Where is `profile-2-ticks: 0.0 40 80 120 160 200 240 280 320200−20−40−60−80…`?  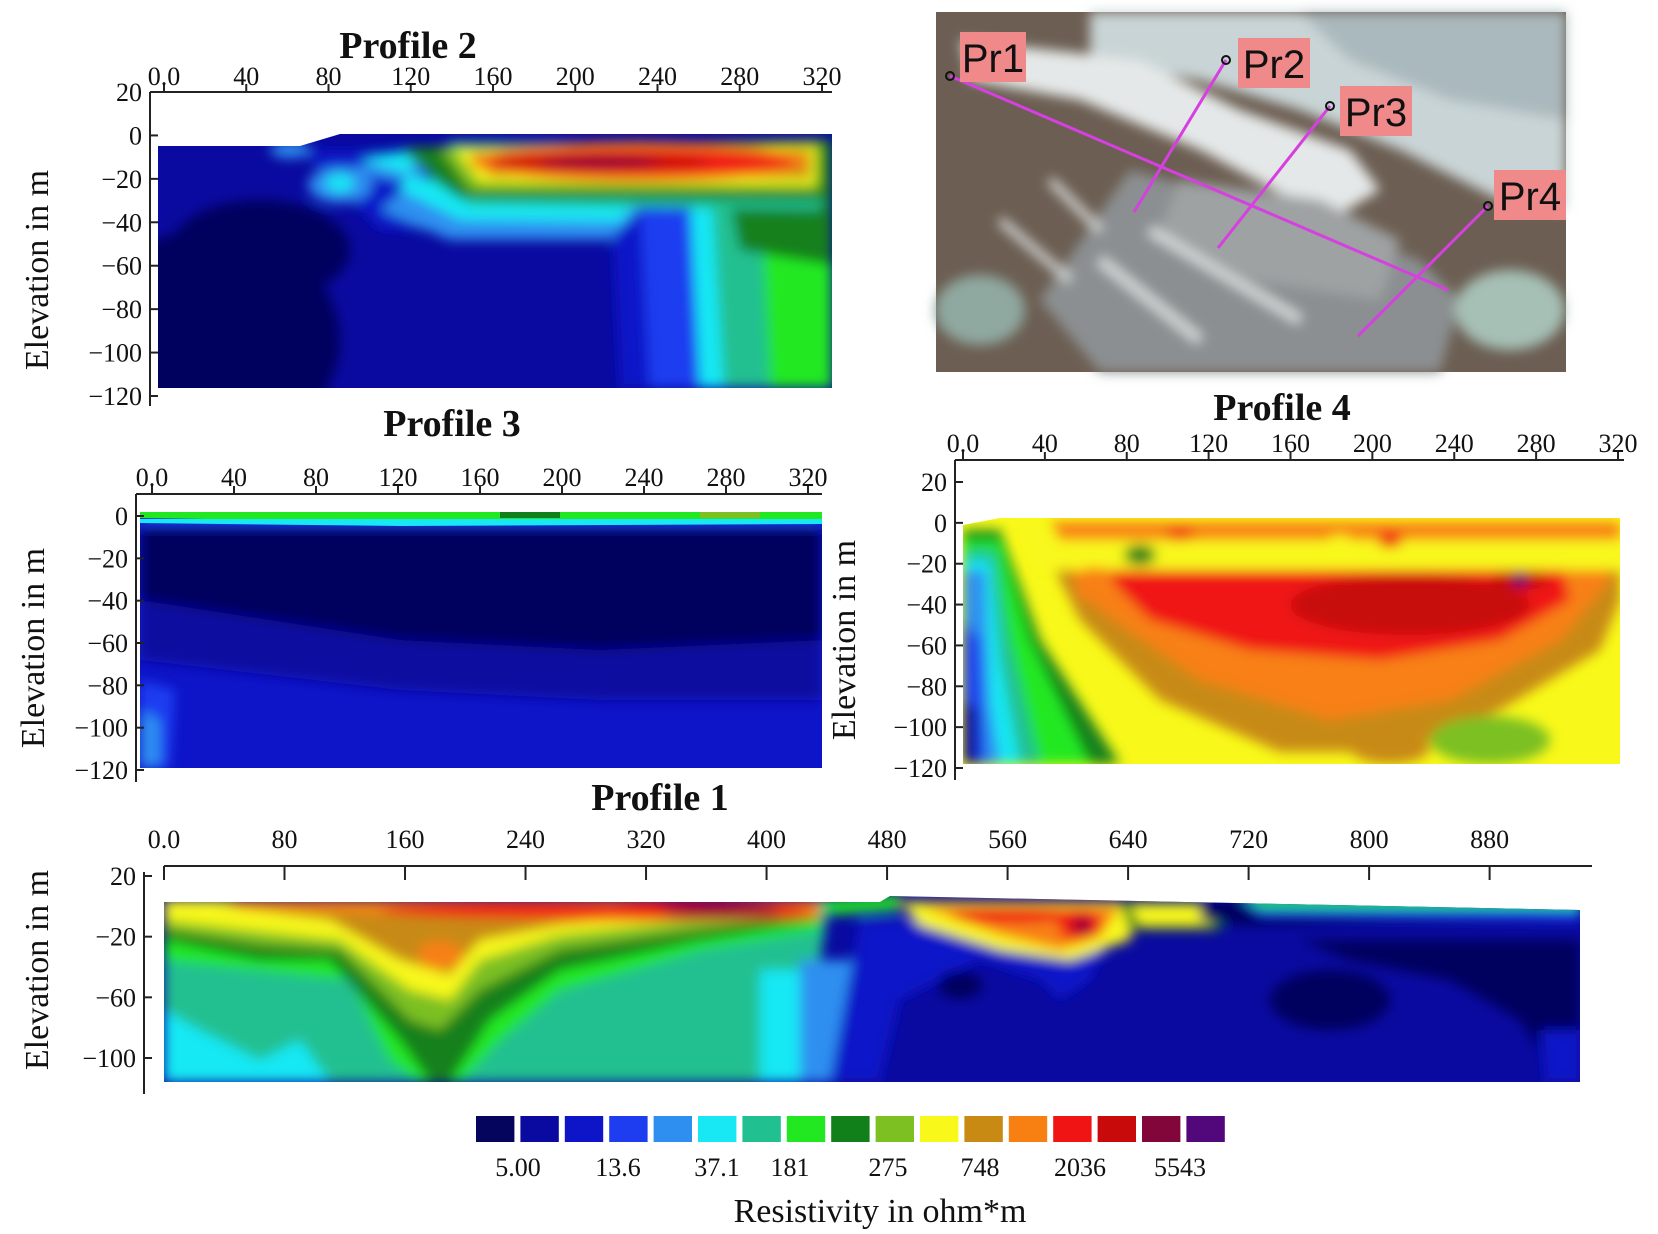
profile-2-ticks: 0.0 40 80 120 160 200 240 280 320200−20−40−60−80… is located at coordinates (464, 236).